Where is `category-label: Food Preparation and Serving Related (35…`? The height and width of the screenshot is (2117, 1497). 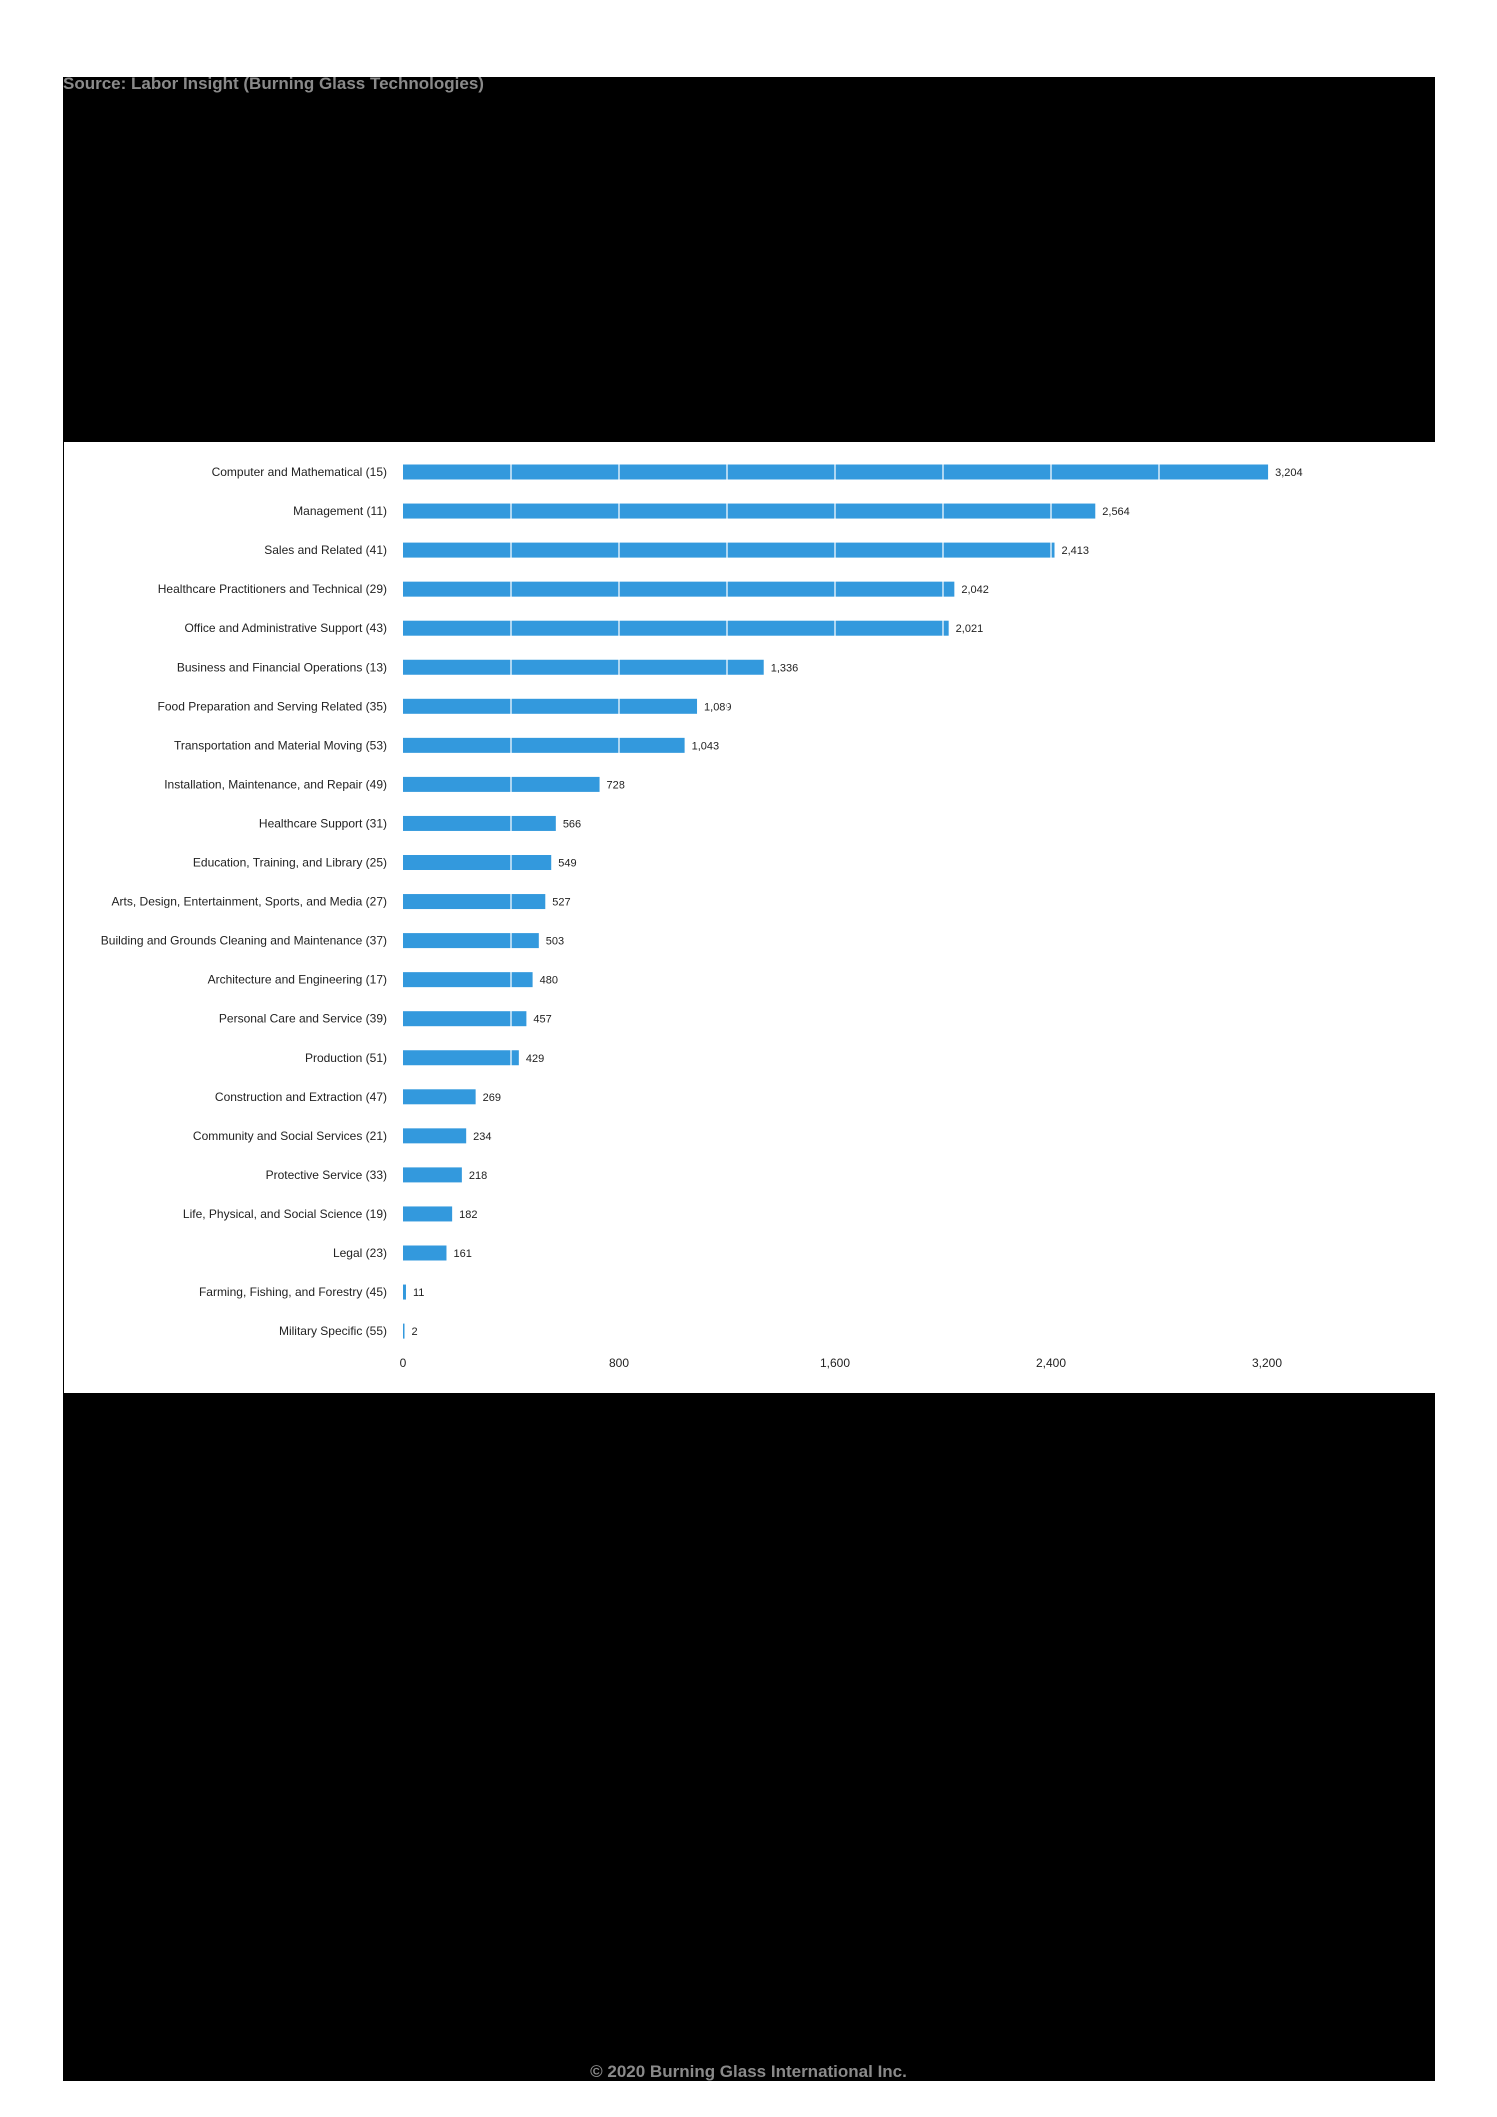
category-label: Food Preparation and Serving Related (35… is located at coordinates (272, 706).